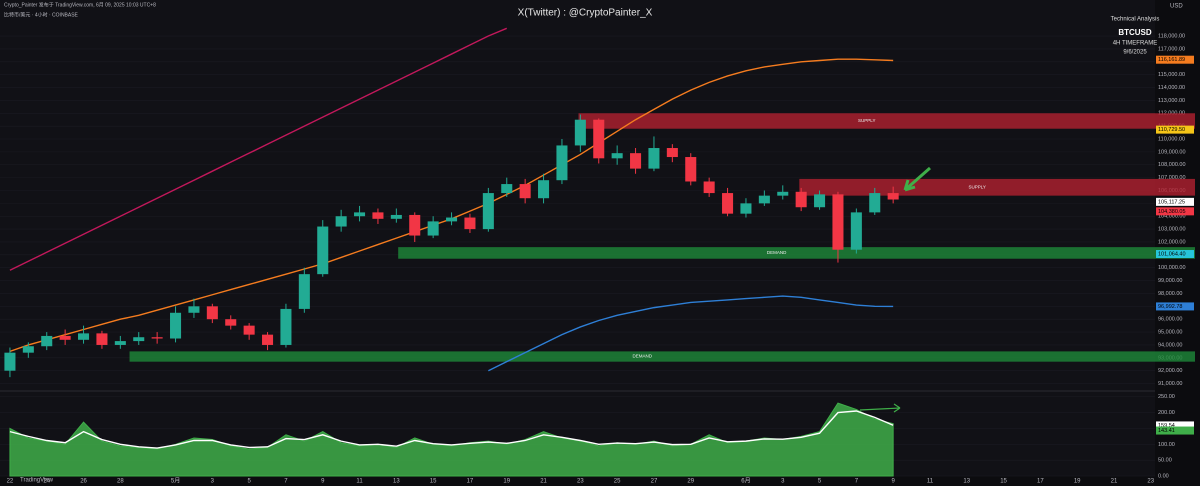 The image size is (1200, 486). I want to click on y-tick-label: 100,000.00, so click(1172, 268).